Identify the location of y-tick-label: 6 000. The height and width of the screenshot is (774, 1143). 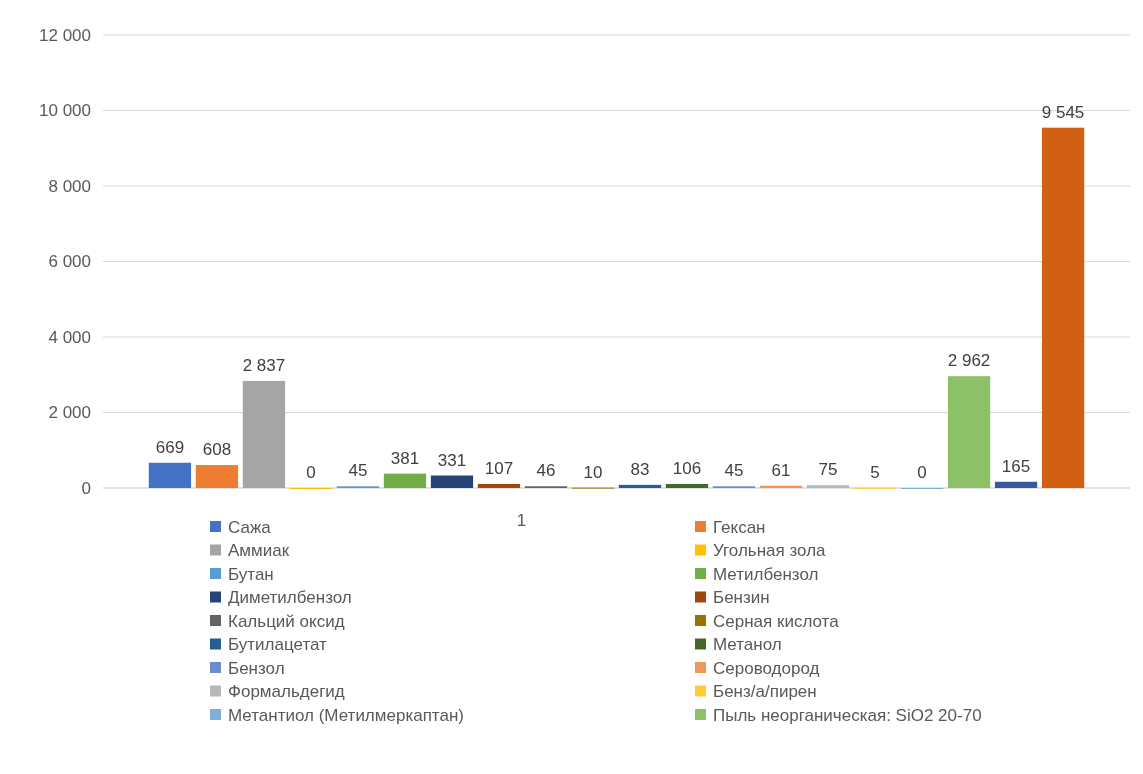
(69, 262).